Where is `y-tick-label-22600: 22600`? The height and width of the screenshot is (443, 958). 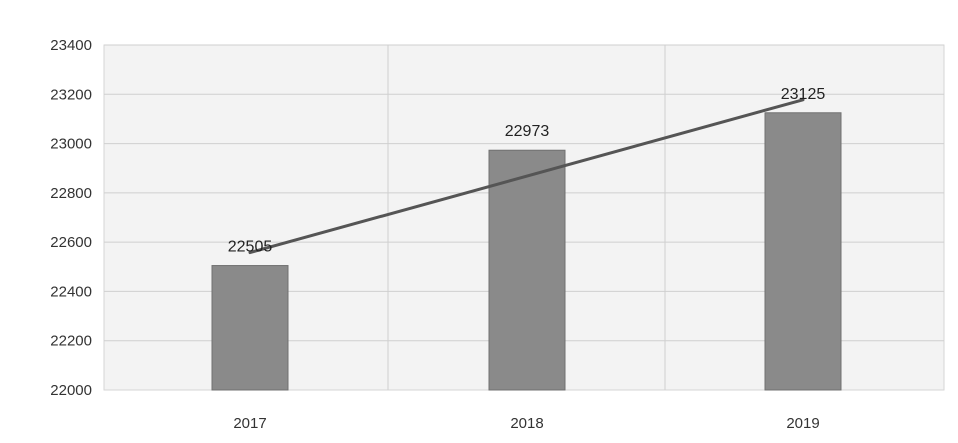 y-tick-label-22600: 22600 is located at coordinates (71, 242).